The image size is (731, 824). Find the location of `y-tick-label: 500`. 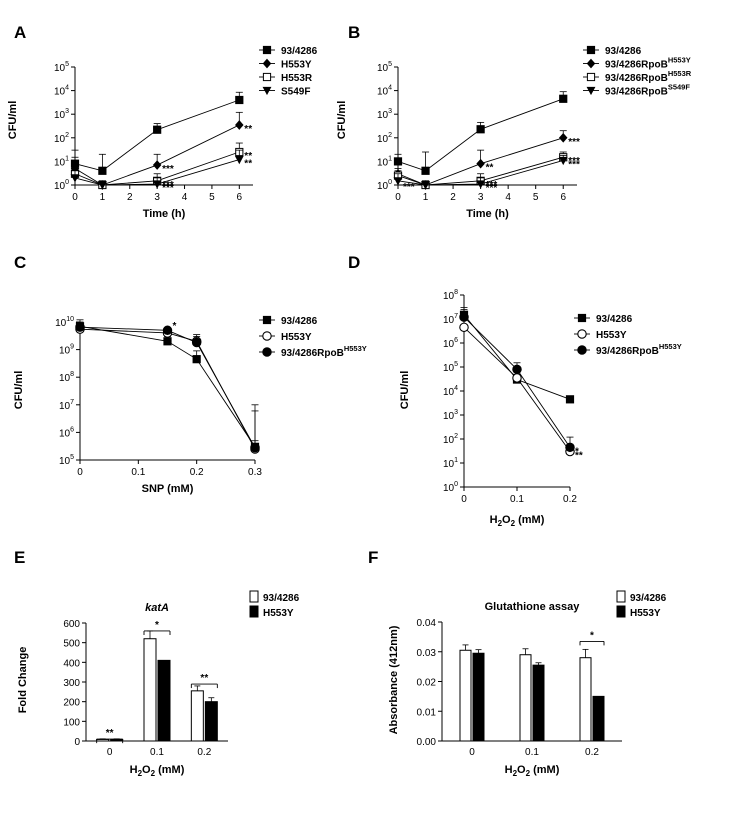

y-tick-label: 500 is located at coordinates (71, 644).